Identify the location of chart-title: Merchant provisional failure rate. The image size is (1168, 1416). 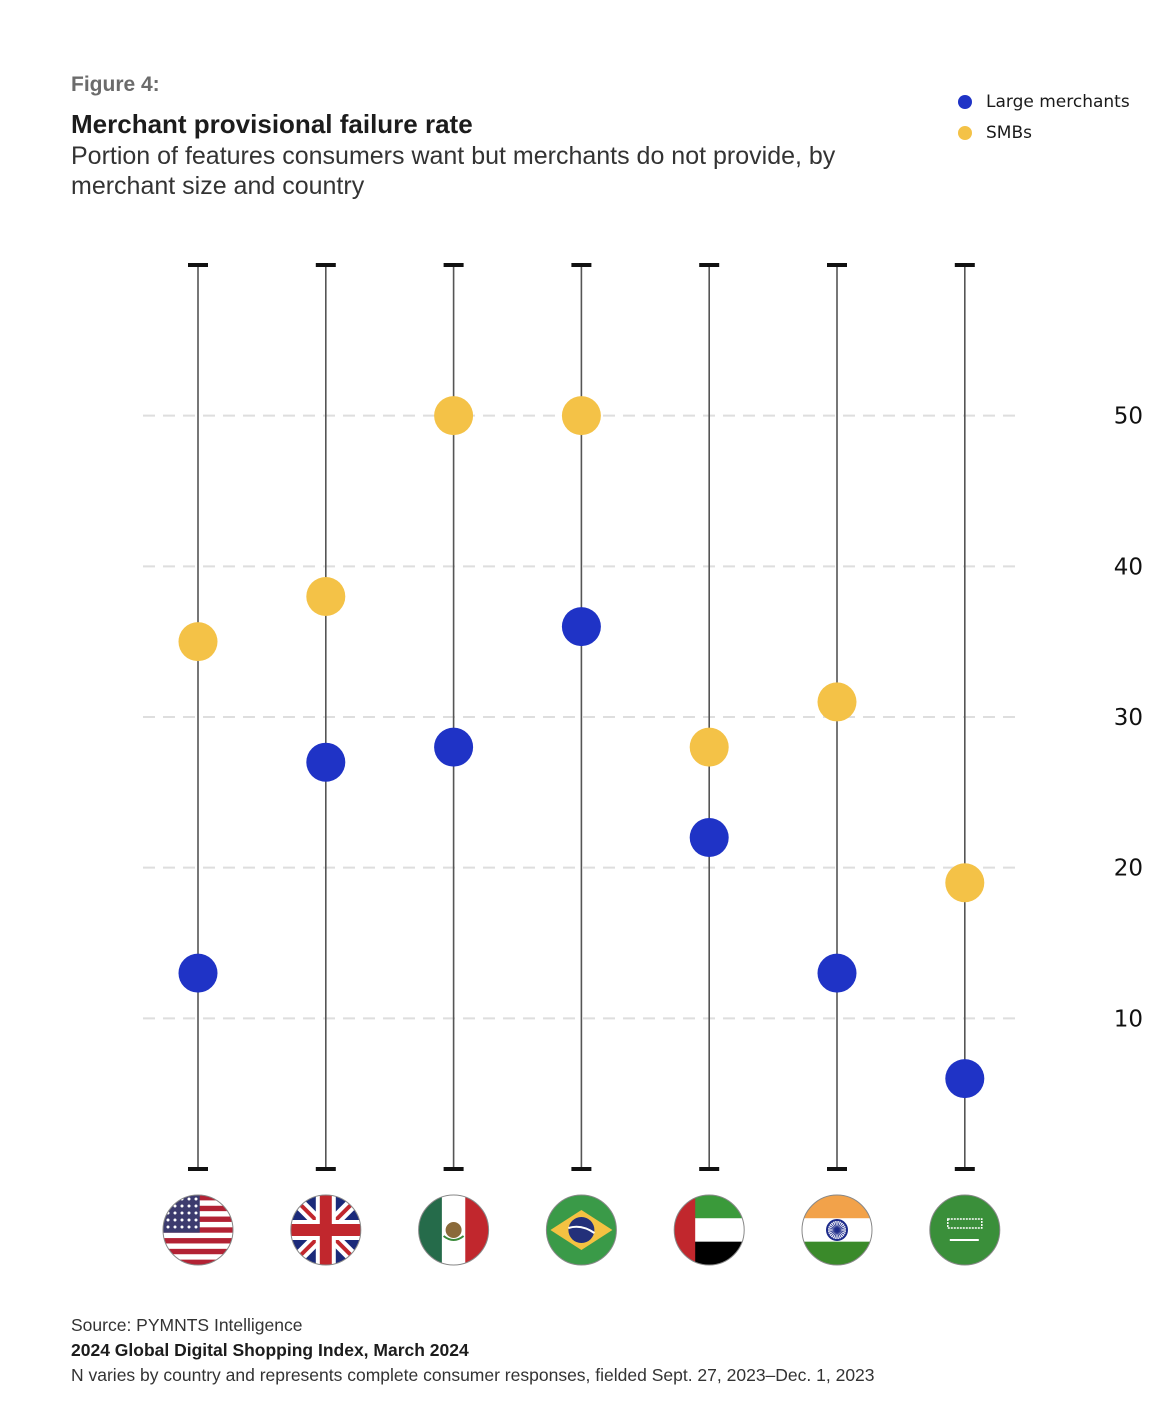
(272, 124).